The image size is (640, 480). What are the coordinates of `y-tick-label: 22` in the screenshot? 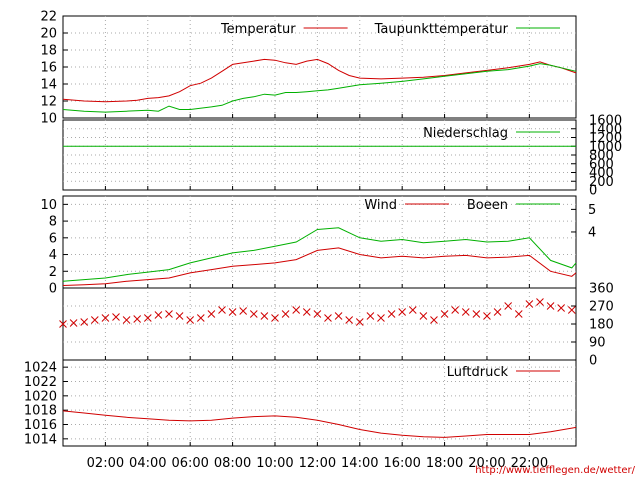 It's located at (48, 17).